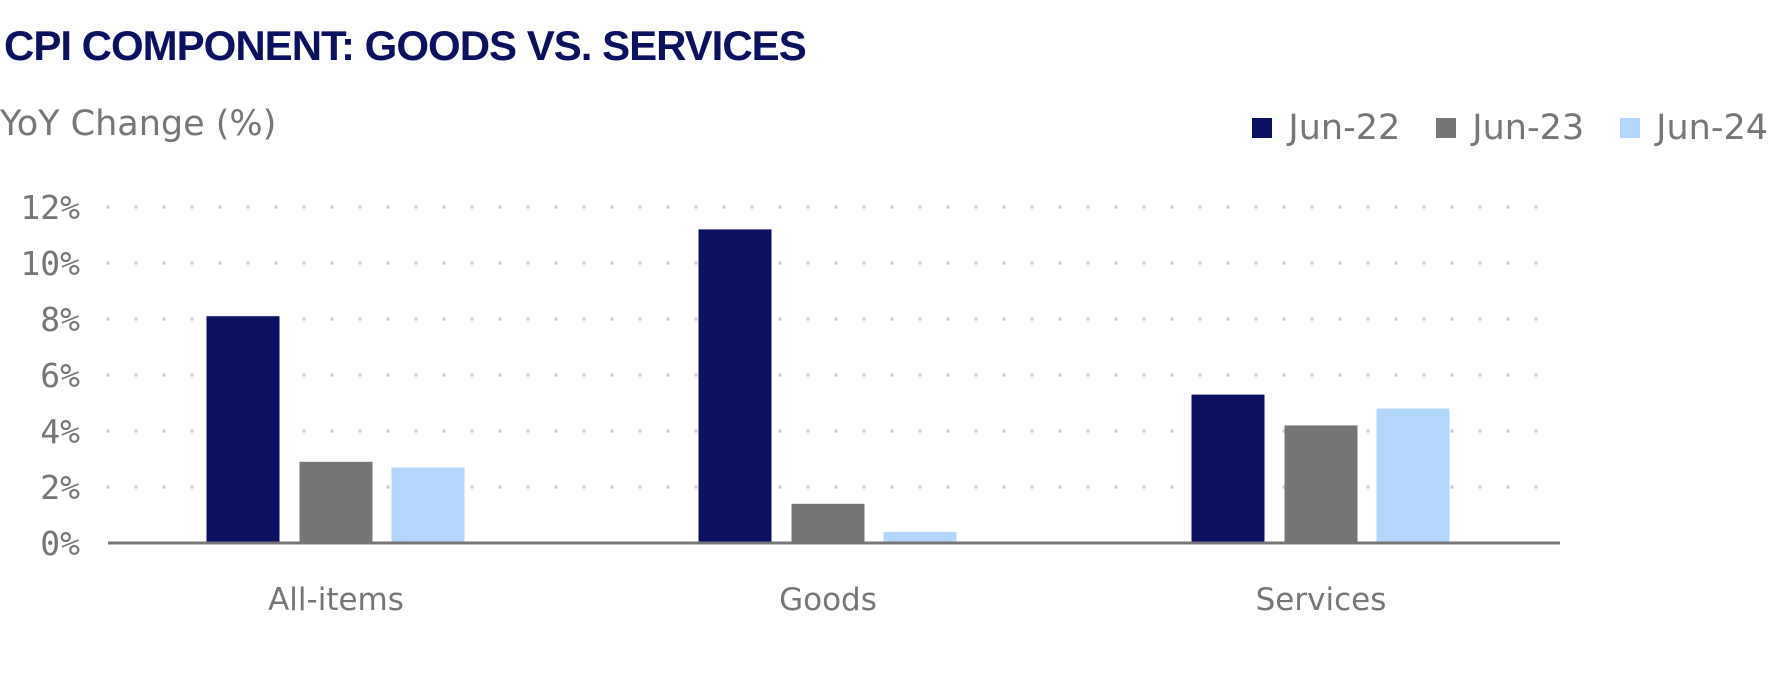  I want to click on y-tick-label: 4%, so click(60, 431).